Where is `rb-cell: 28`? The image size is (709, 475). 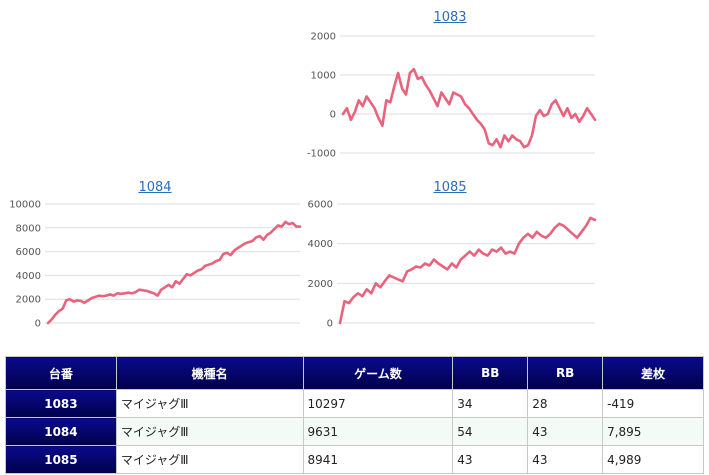
rb-cell: 28 is located at coordinates (565, 403).